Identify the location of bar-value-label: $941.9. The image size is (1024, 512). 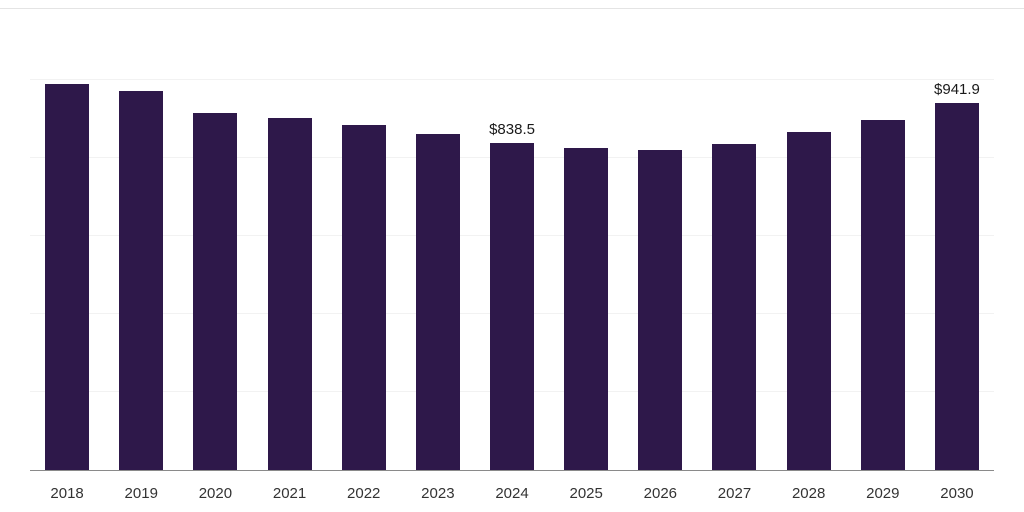
(957, 89).